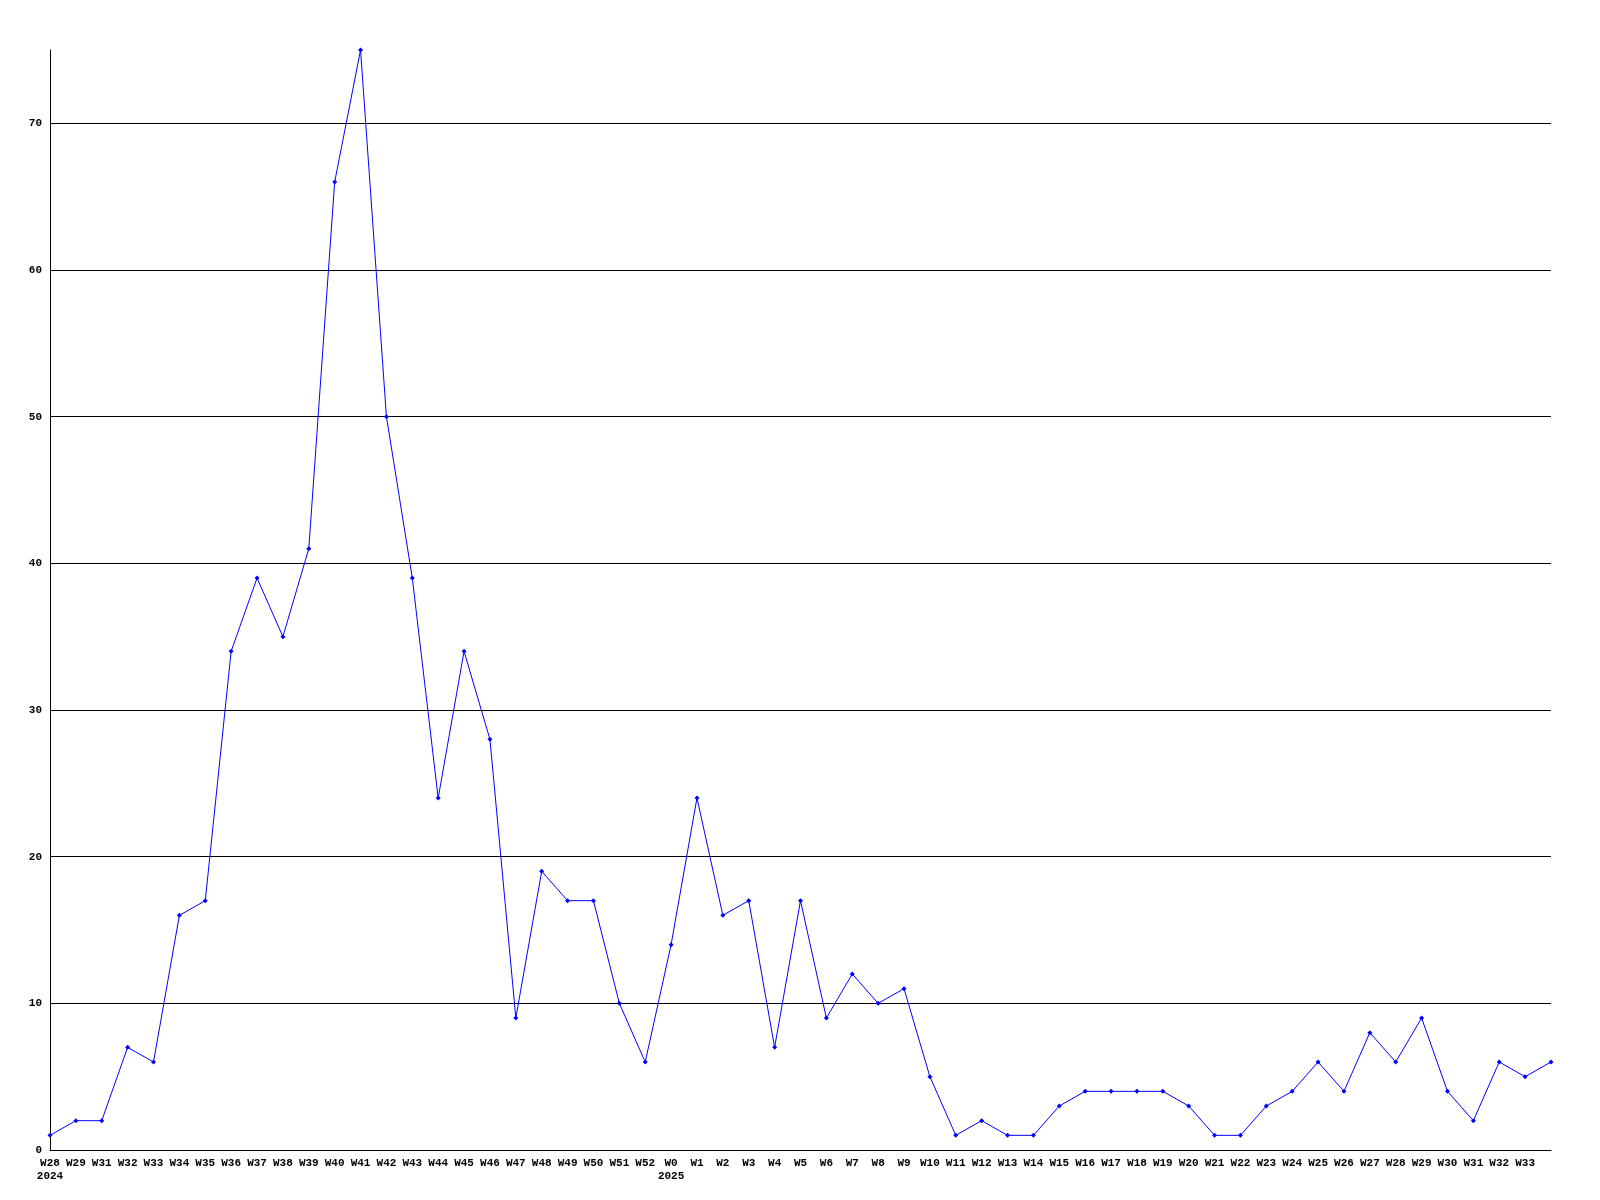  I want to click on x-tick-label: W20, so click(1188, 1162).